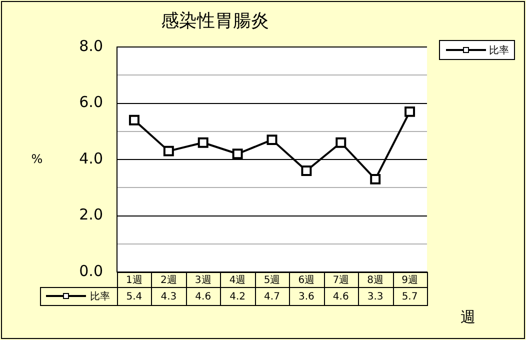  I want to click on y-tick-label: 8.0, so click(91, 45).